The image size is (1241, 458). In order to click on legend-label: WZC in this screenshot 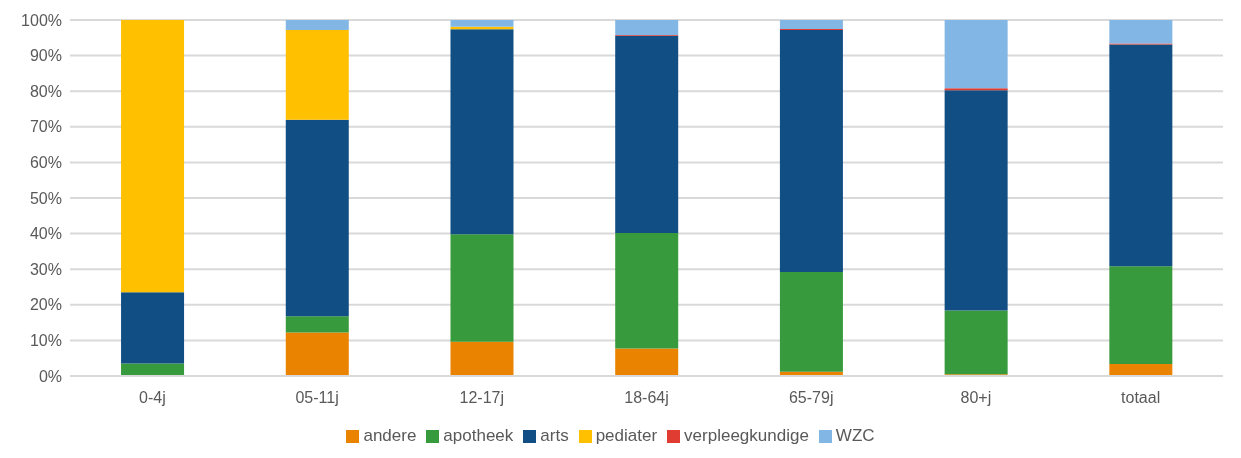, I will do `click(855, 435)`.